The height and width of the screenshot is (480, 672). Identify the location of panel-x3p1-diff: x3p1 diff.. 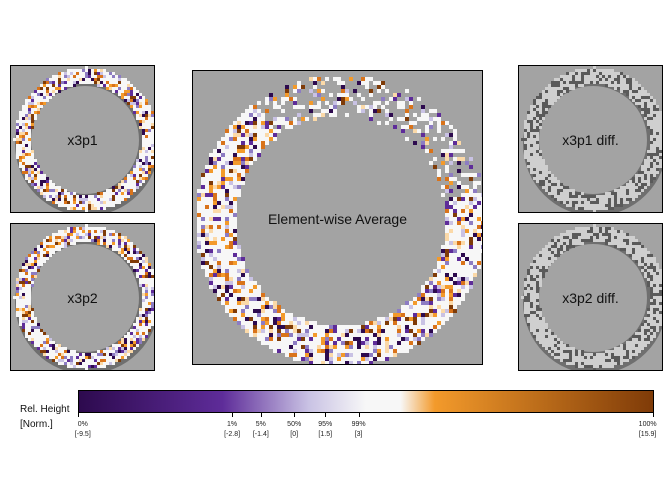
(590, 139).